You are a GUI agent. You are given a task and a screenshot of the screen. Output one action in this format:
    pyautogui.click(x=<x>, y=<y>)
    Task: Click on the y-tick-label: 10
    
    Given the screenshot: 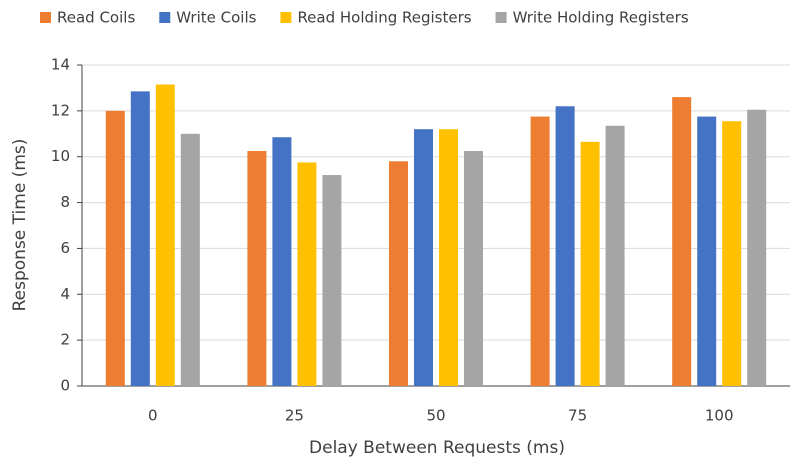 What is the action you would take?
    pyautogui.click(x=60, y=156)
    